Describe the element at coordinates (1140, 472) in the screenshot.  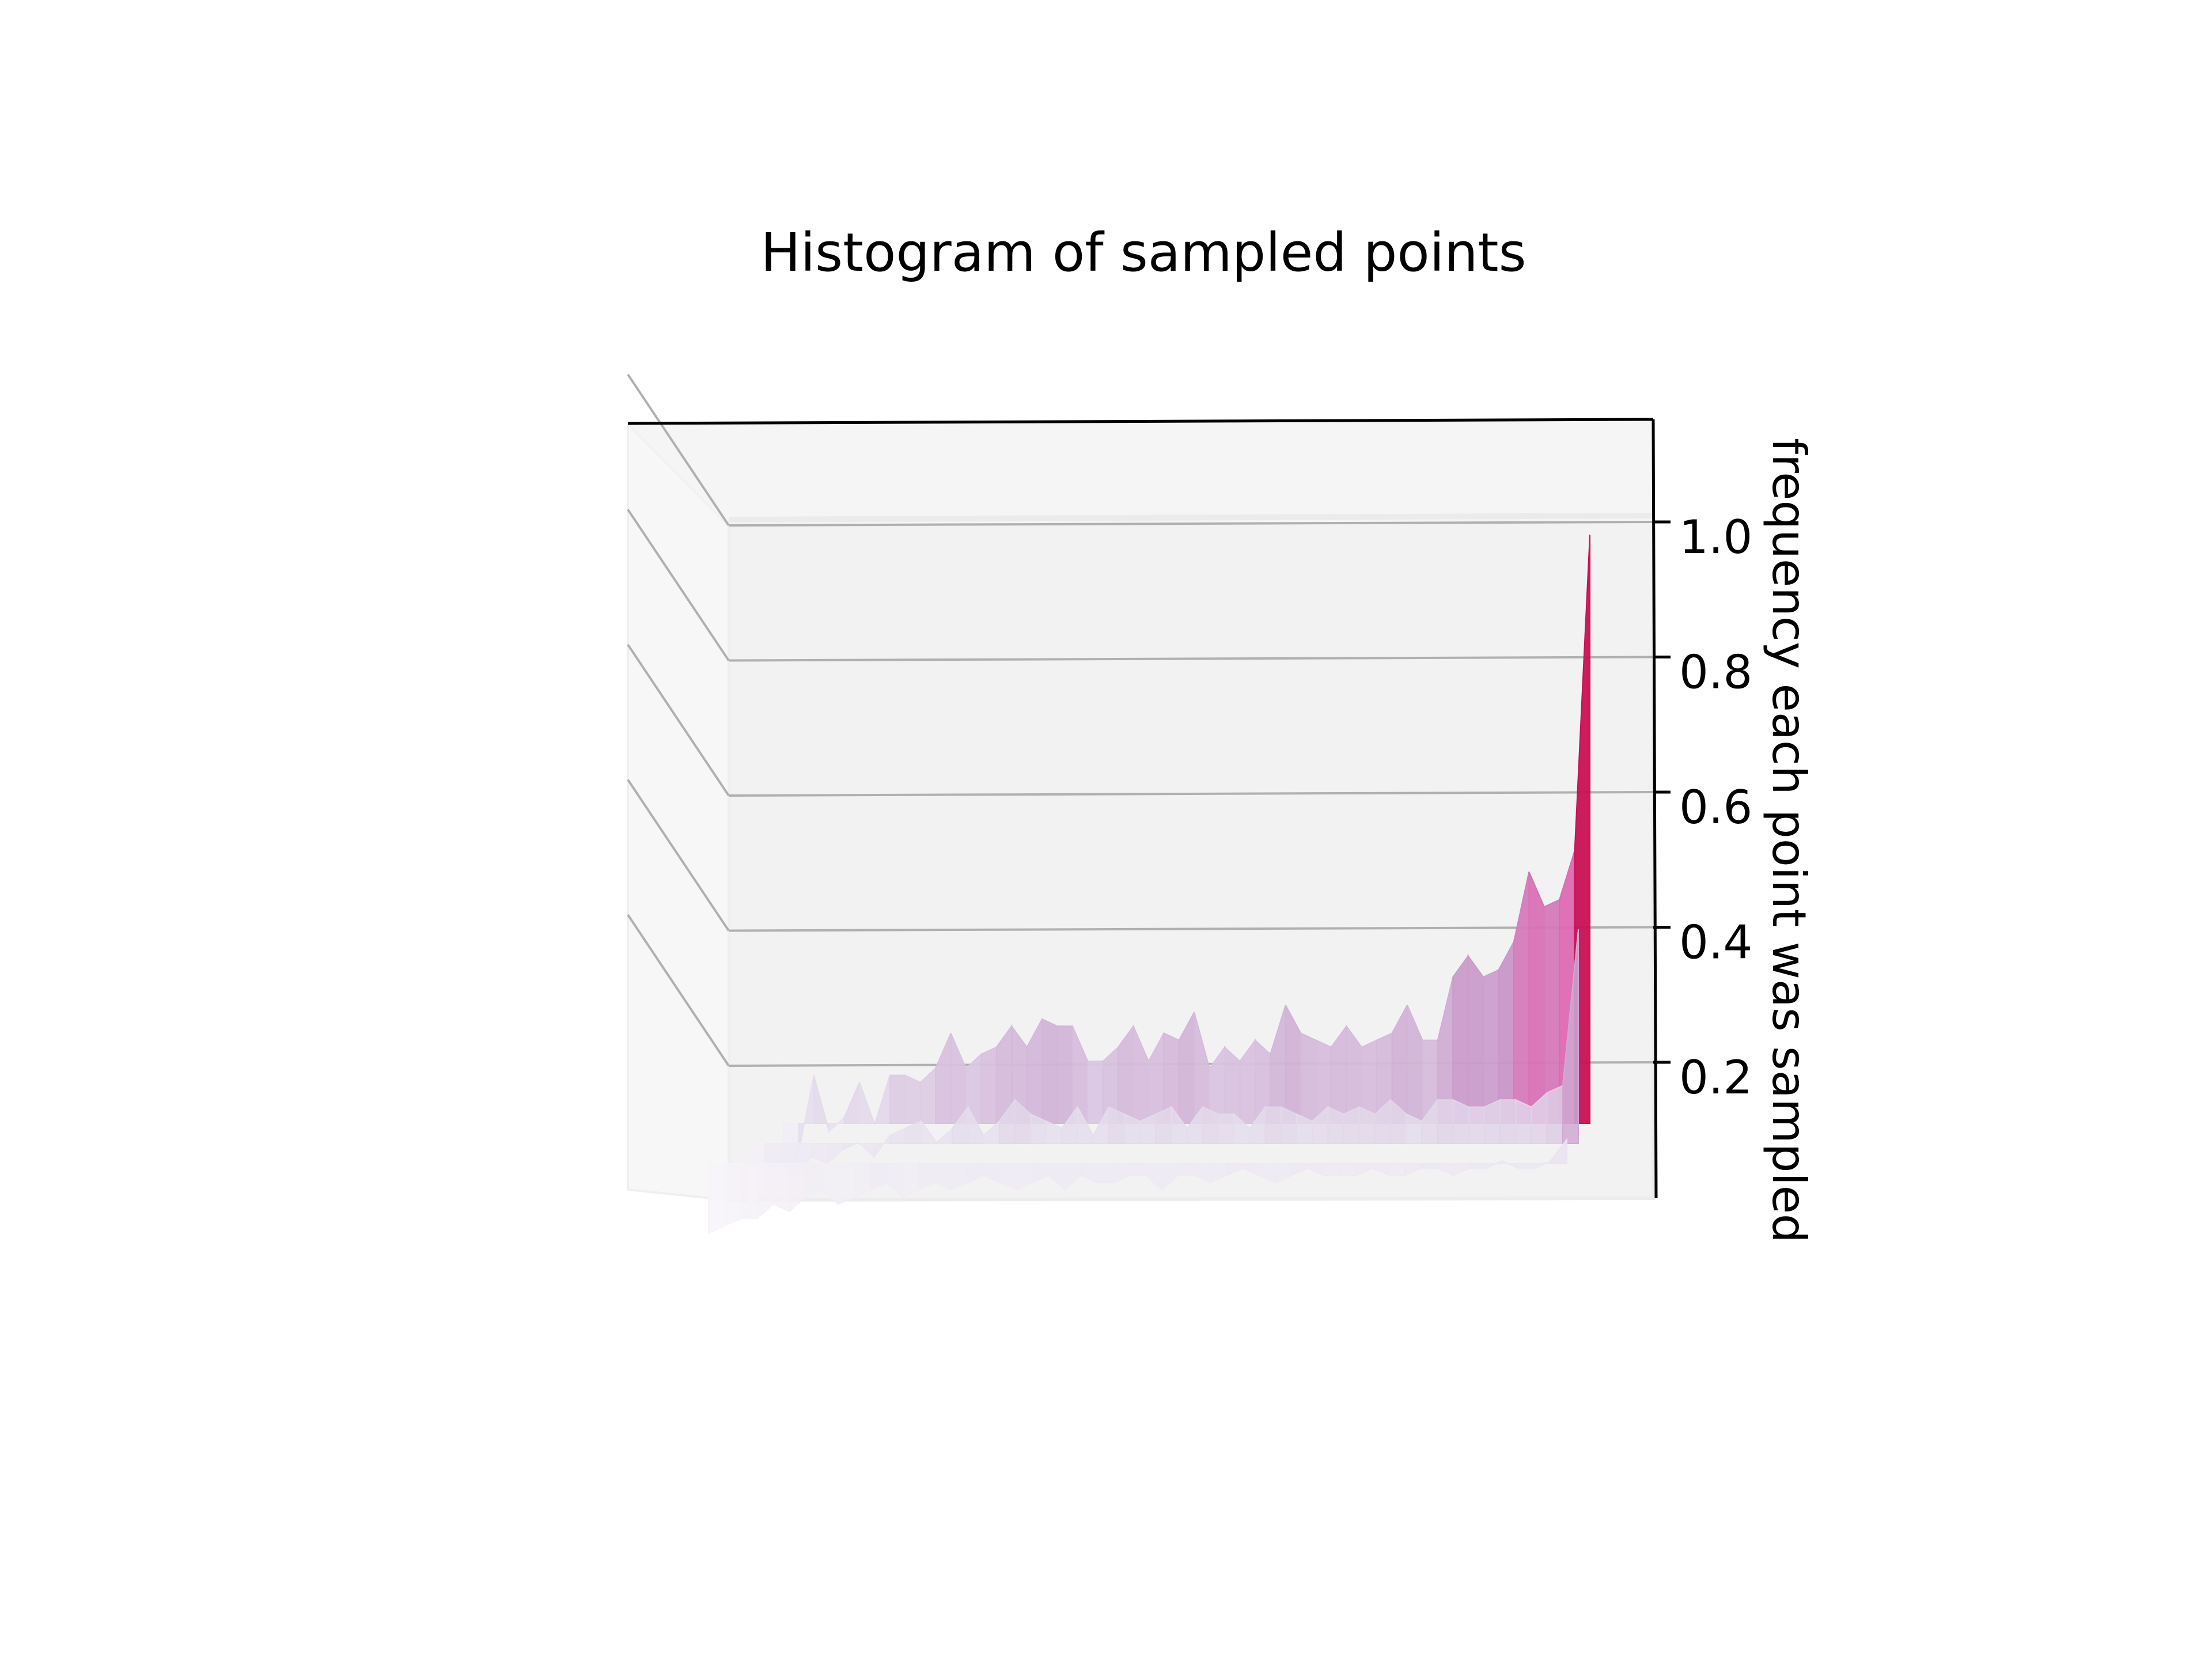
I see `top-pane` at that location.